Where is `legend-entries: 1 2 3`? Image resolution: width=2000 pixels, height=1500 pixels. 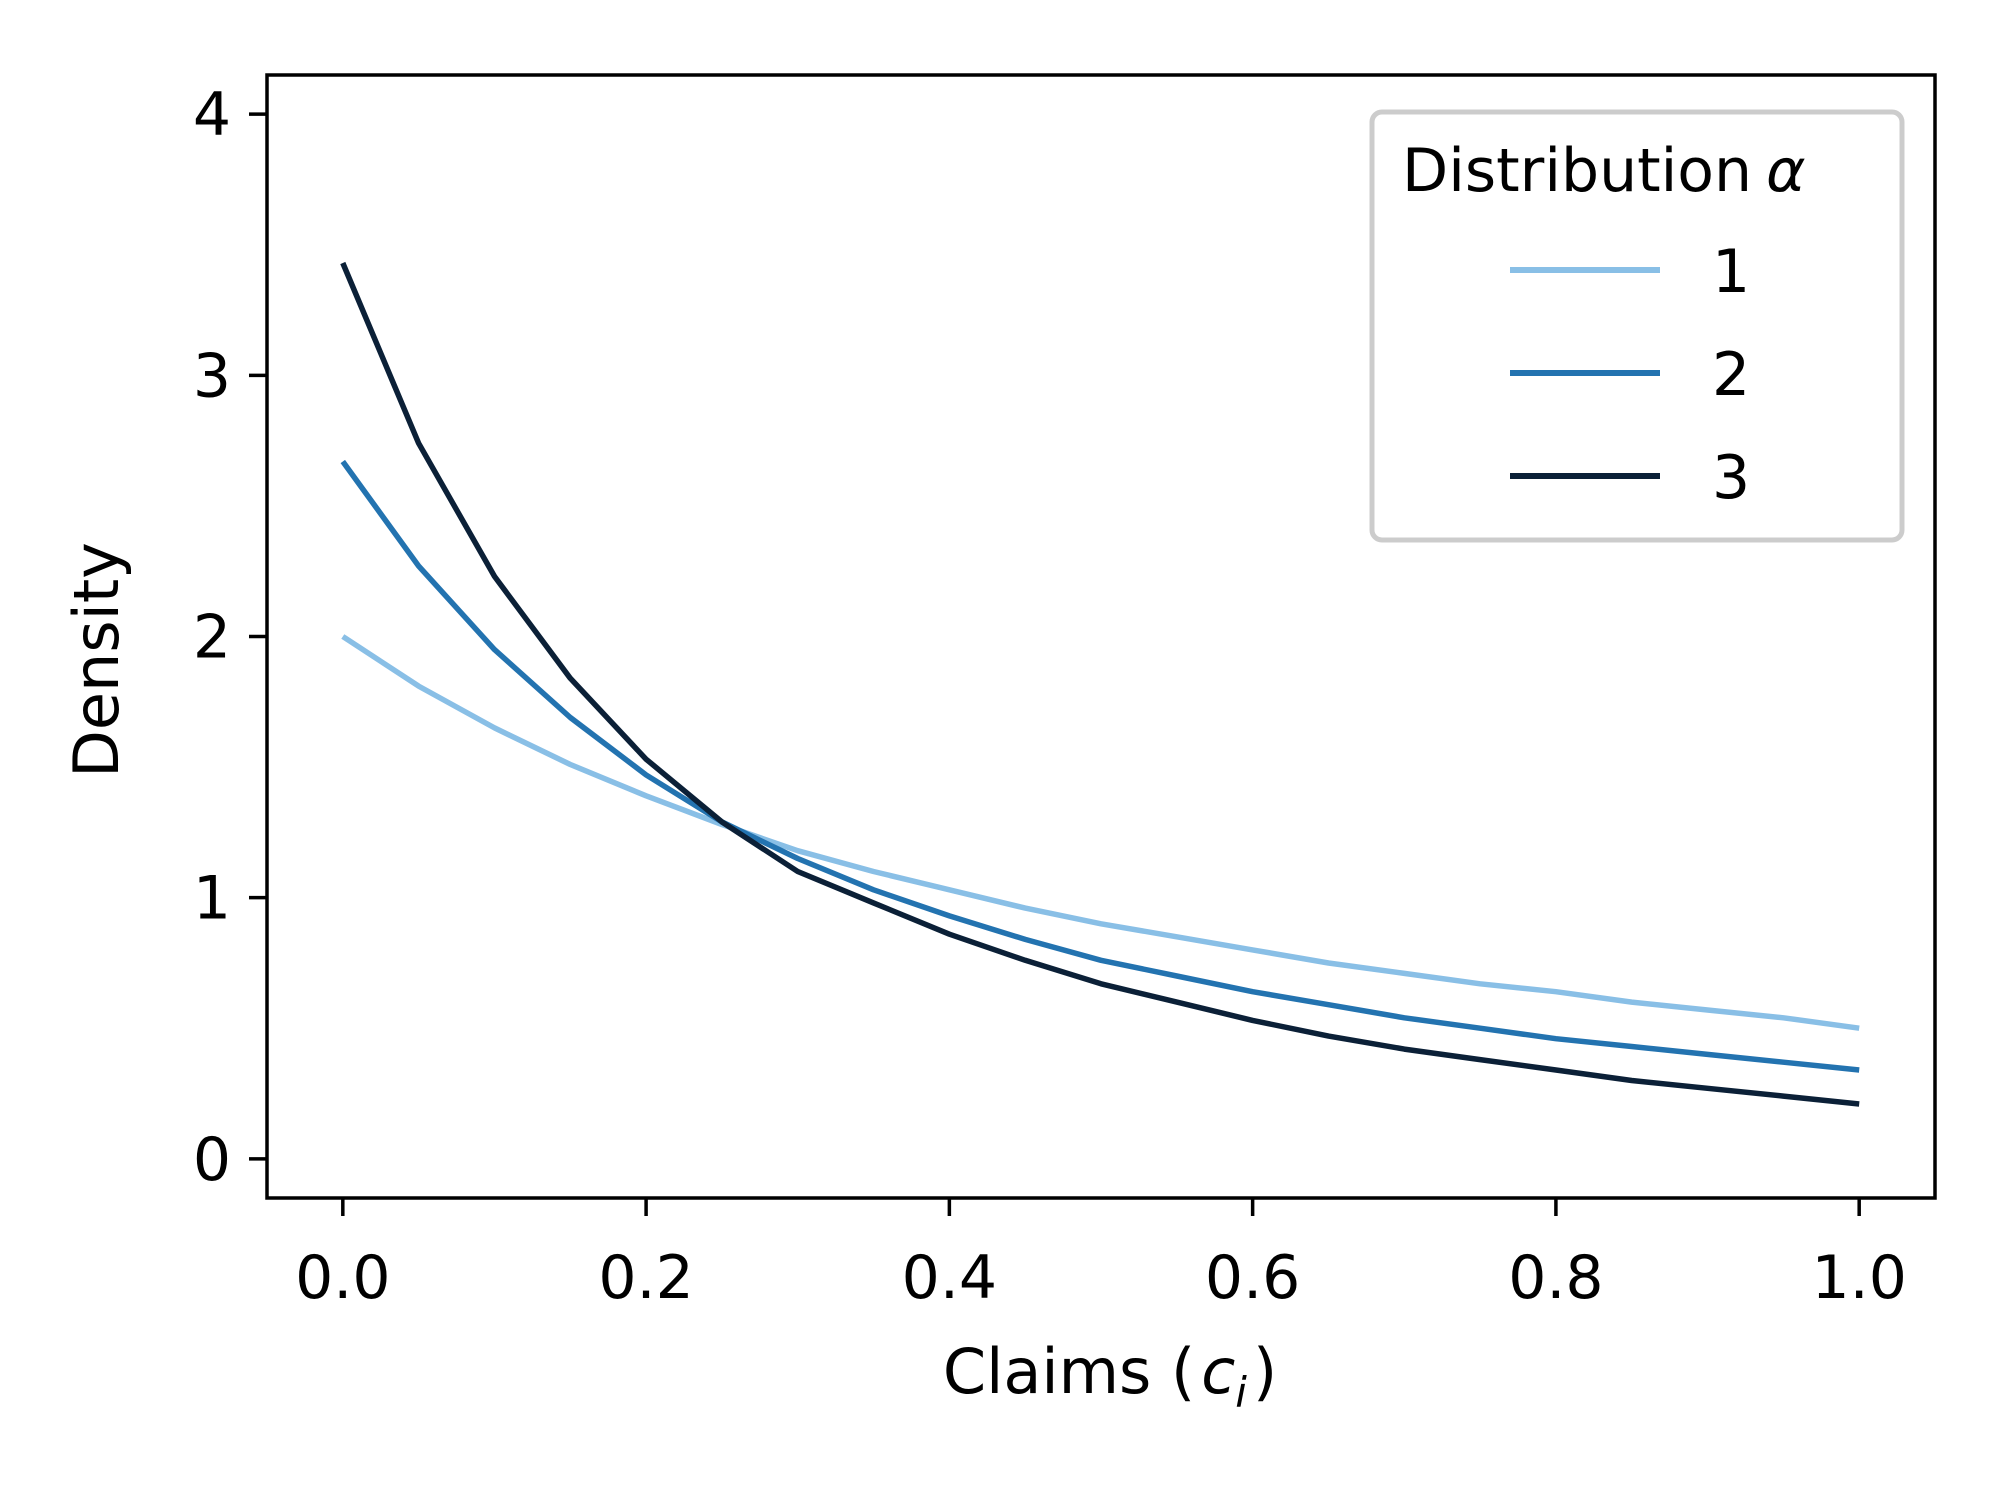
legend-entries: 1 2 3 is located at coordinates (1630, 375).